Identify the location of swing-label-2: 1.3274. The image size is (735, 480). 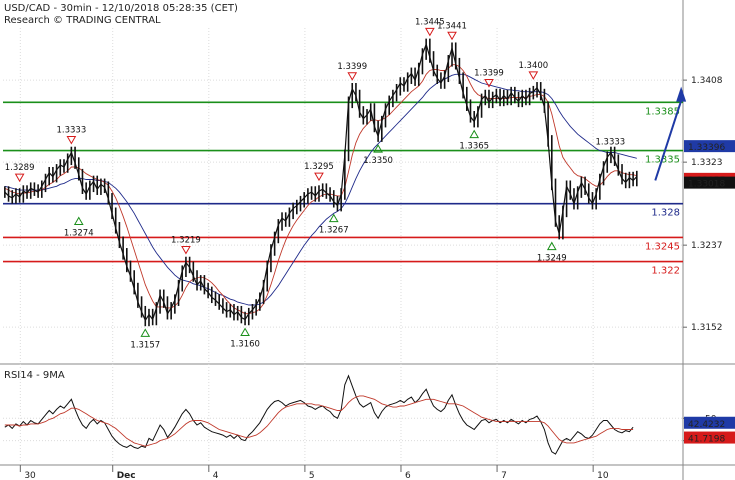
(79, 233).